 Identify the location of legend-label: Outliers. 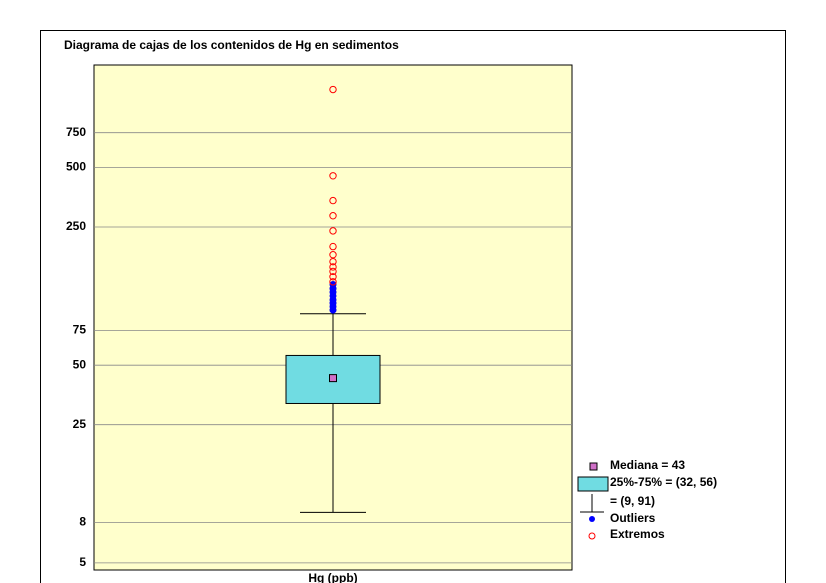
(633, 518).